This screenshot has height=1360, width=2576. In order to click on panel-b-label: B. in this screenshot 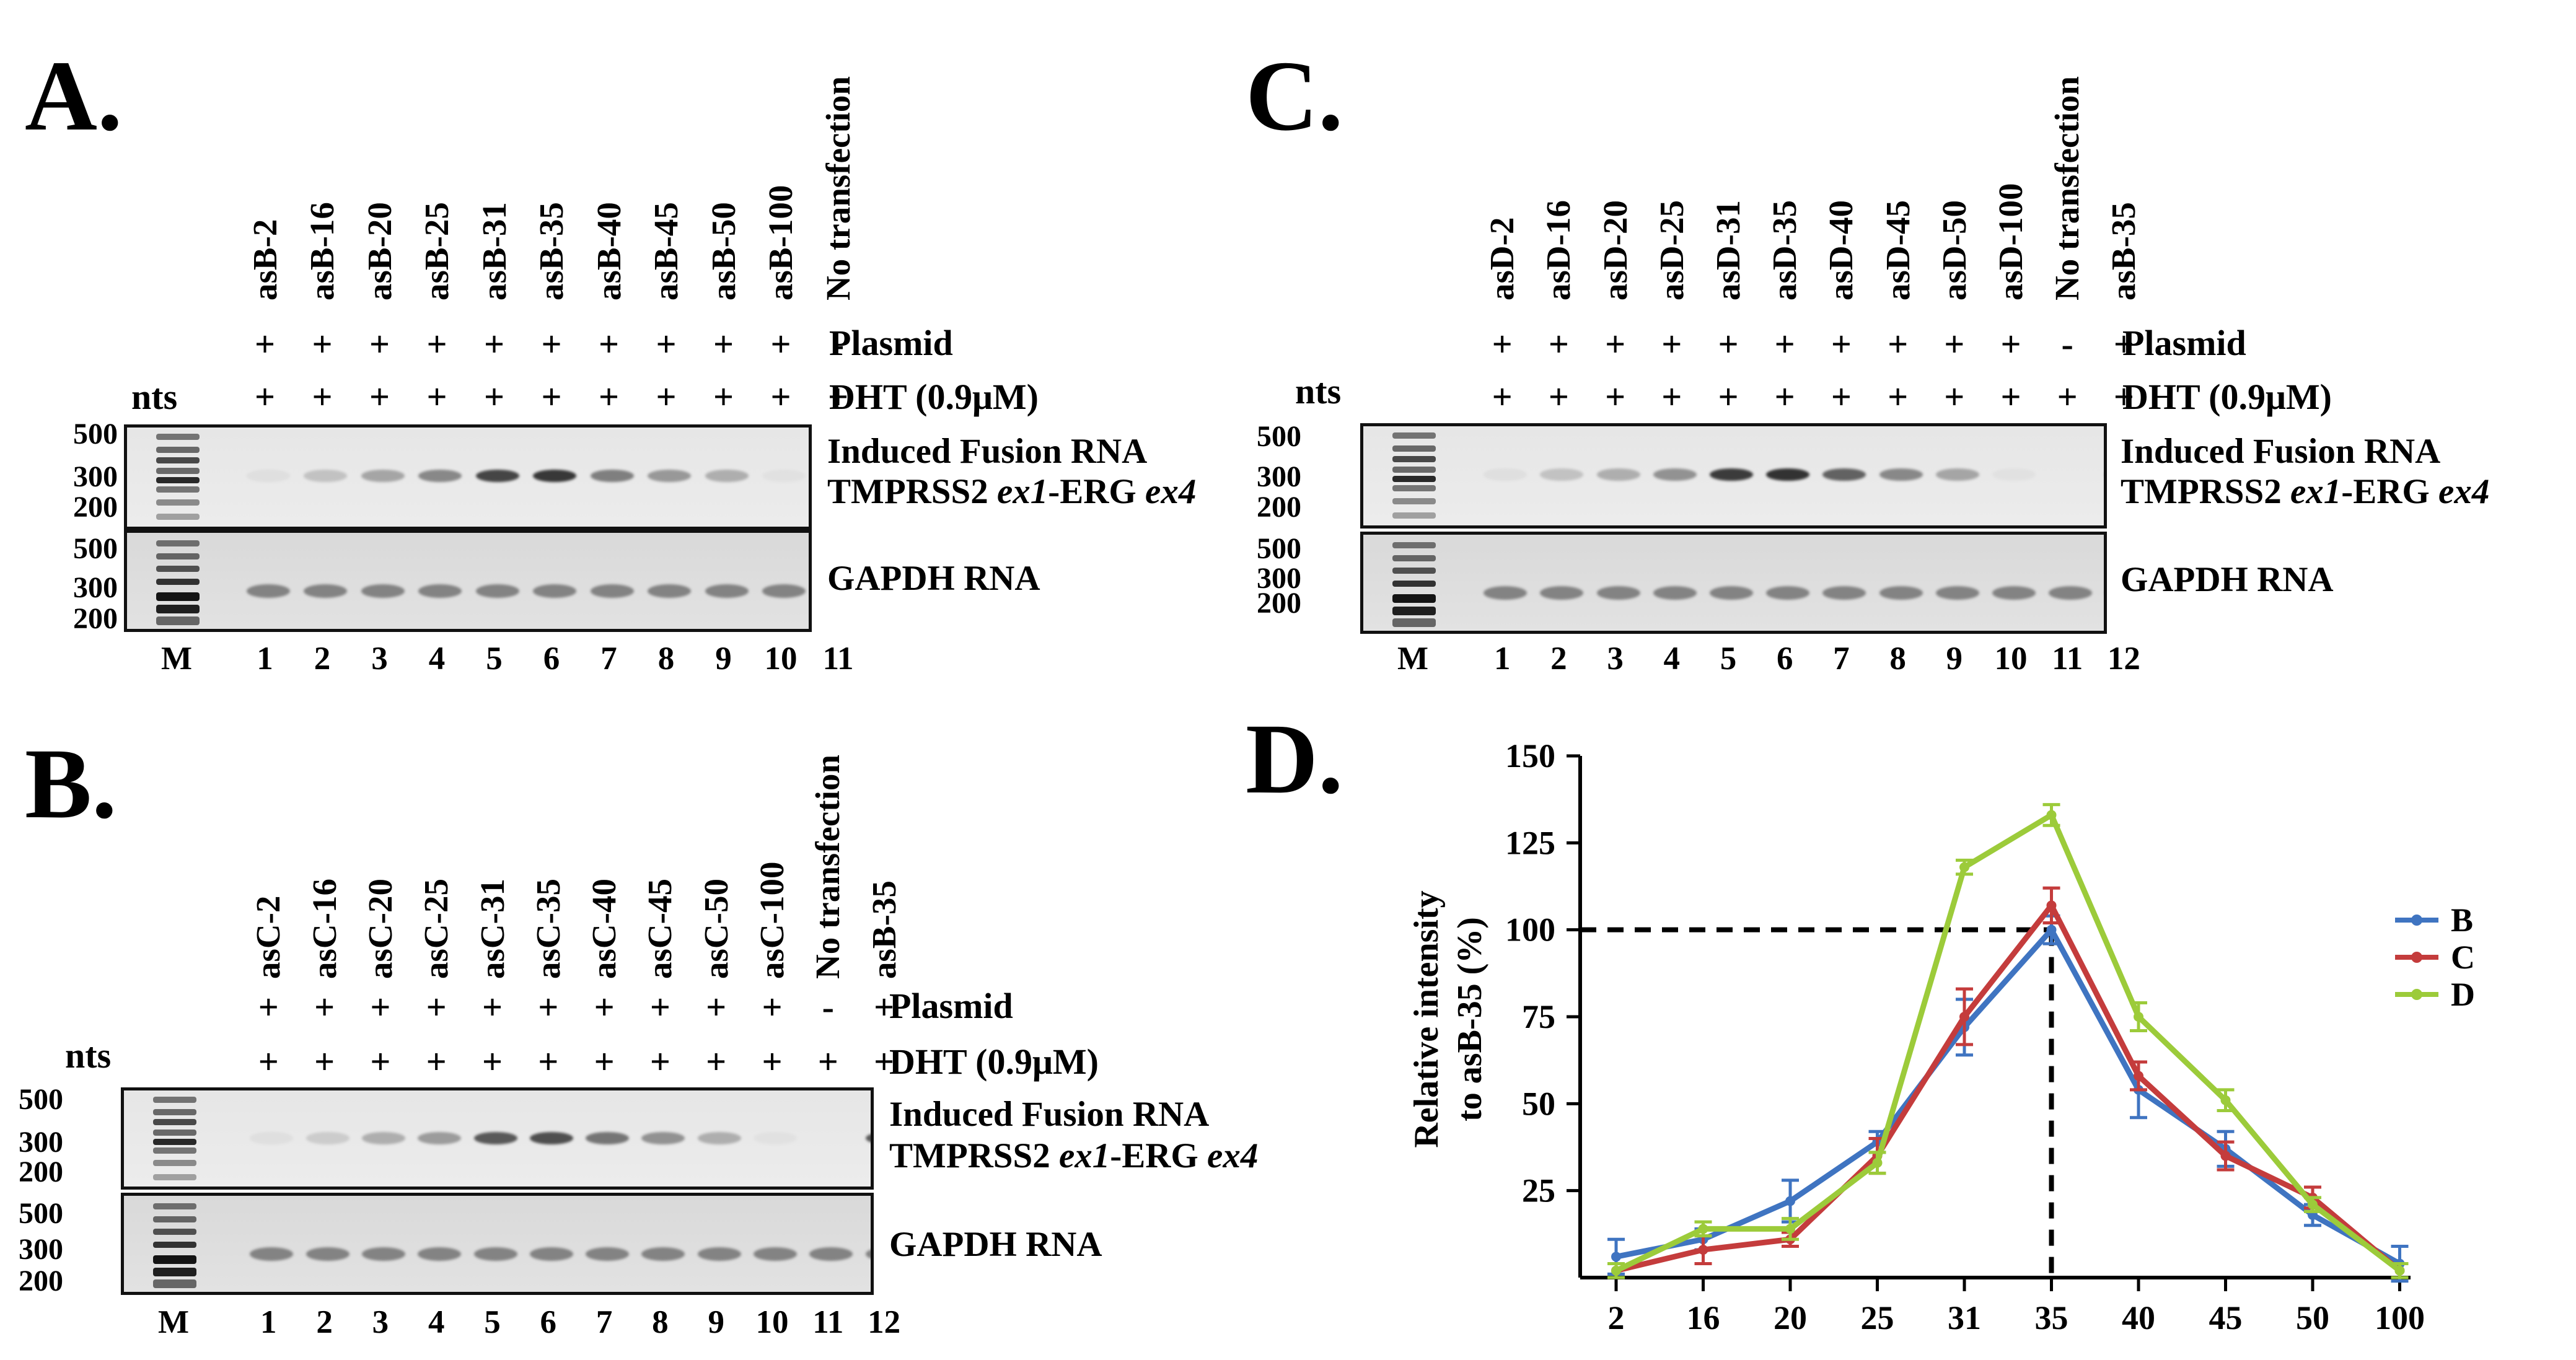, I will do `click(71, 785)`.